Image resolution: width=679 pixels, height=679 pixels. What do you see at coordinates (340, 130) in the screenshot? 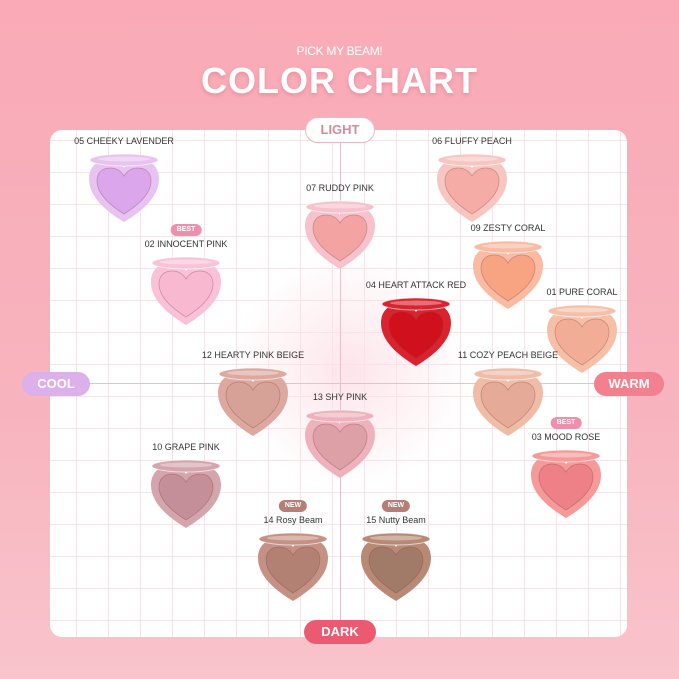
I see `axis-label-light: LIGHT` at bounding box center [340, 130].